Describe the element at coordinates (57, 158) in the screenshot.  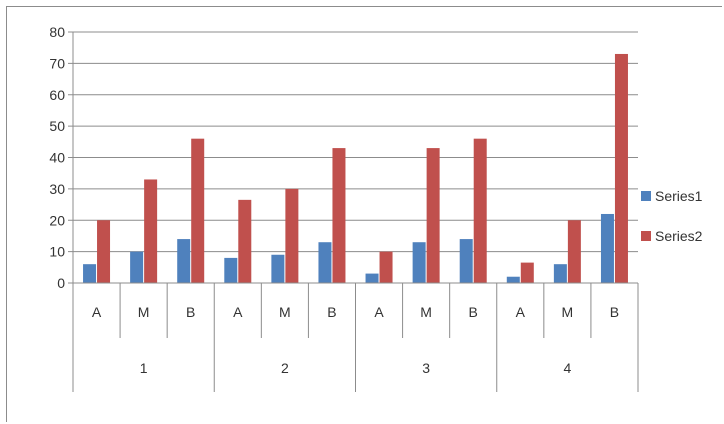
I see `ytick-label-40: 40` at that location.